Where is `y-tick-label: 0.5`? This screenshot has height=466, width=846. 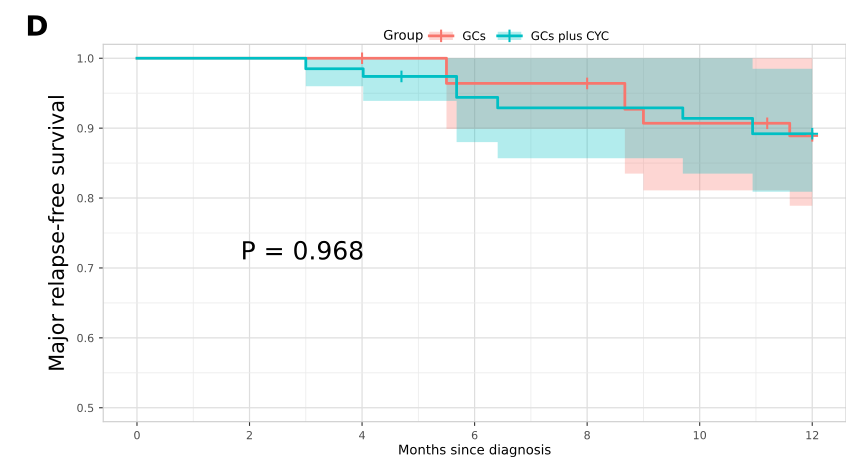 y-tick-label: 0.5 is located at coordinates (85, 408).